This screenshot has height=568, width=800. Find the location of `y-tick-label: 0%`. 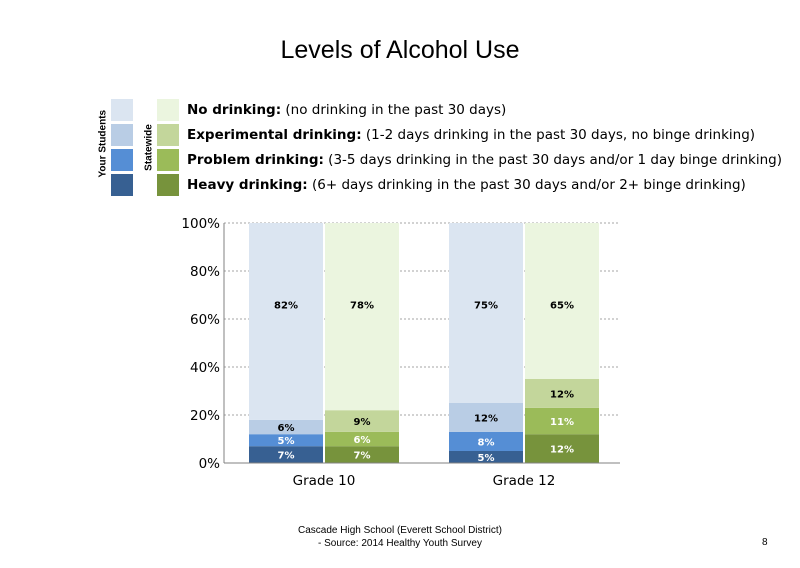

y-tick-label: 0% is located at coordinates (210, 464).